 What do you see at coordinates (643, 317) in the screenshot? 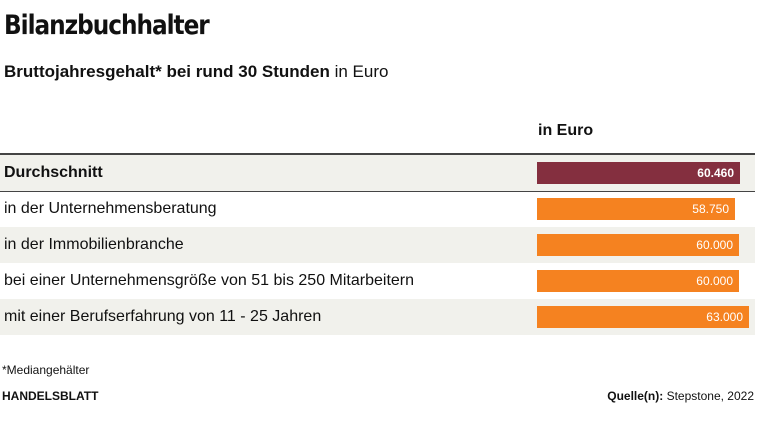
I see `bar: 63.000` at bounding box center [643, 317].